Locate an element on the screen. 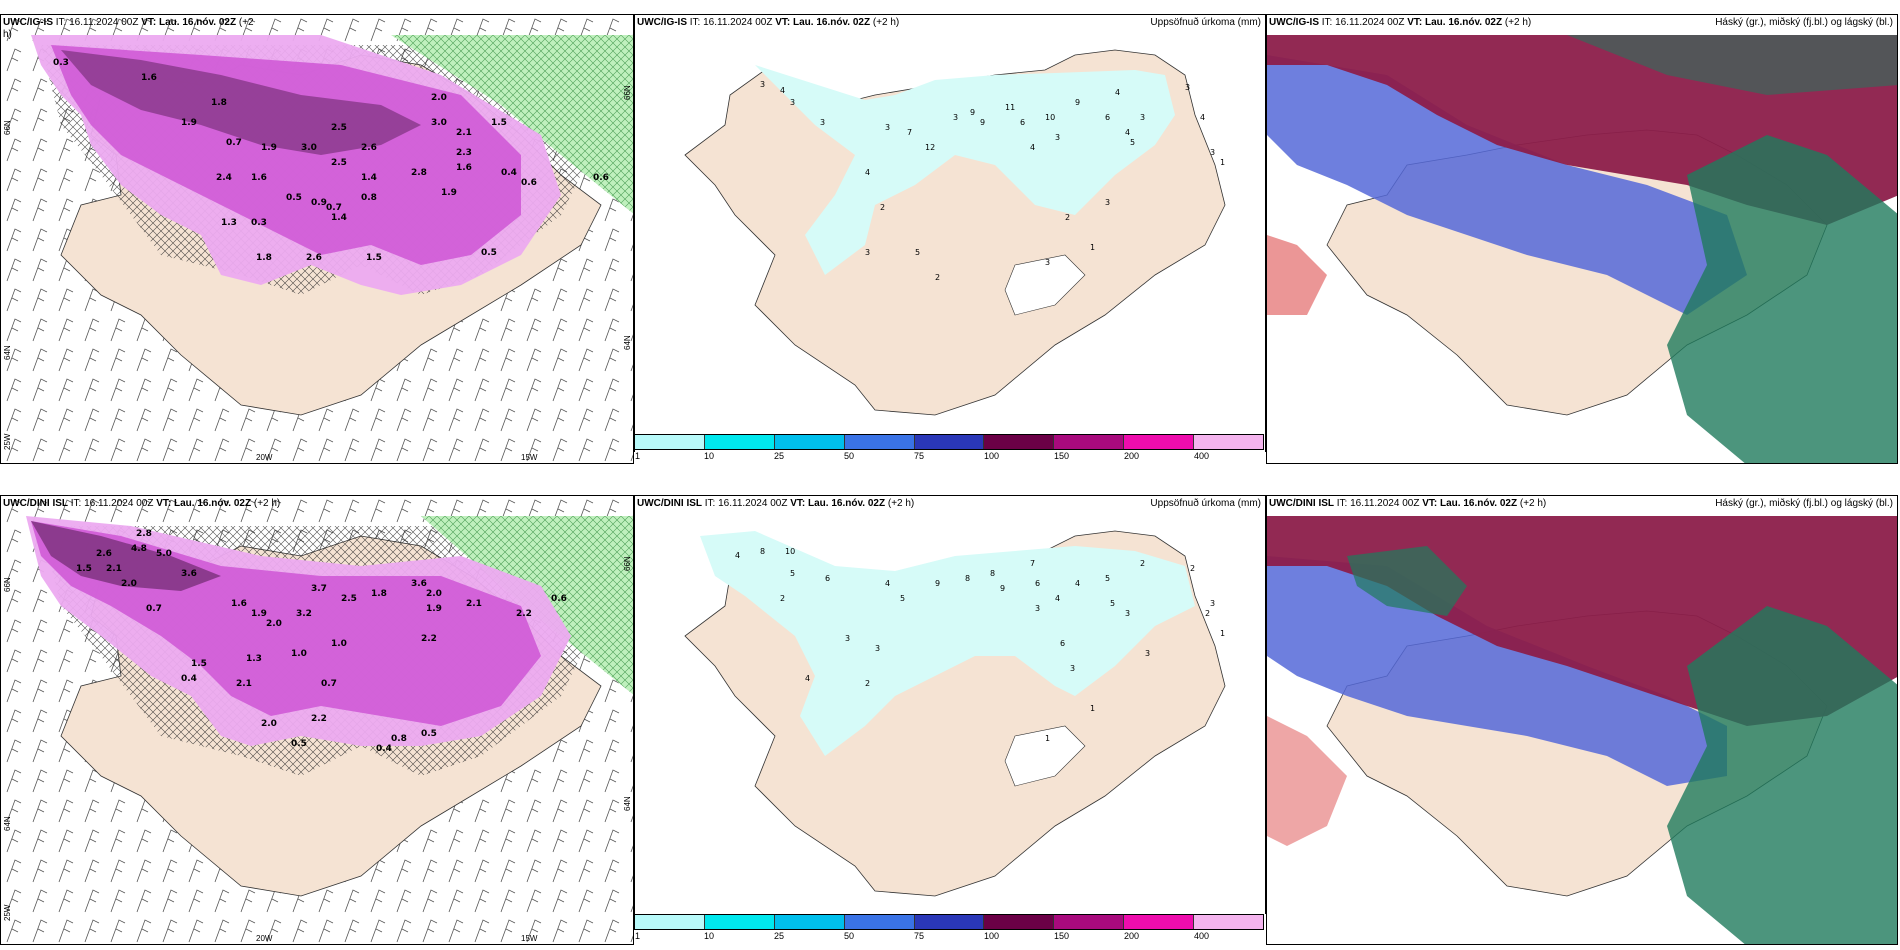  svg-text: 0.5 is located at coordinates (299, 744).